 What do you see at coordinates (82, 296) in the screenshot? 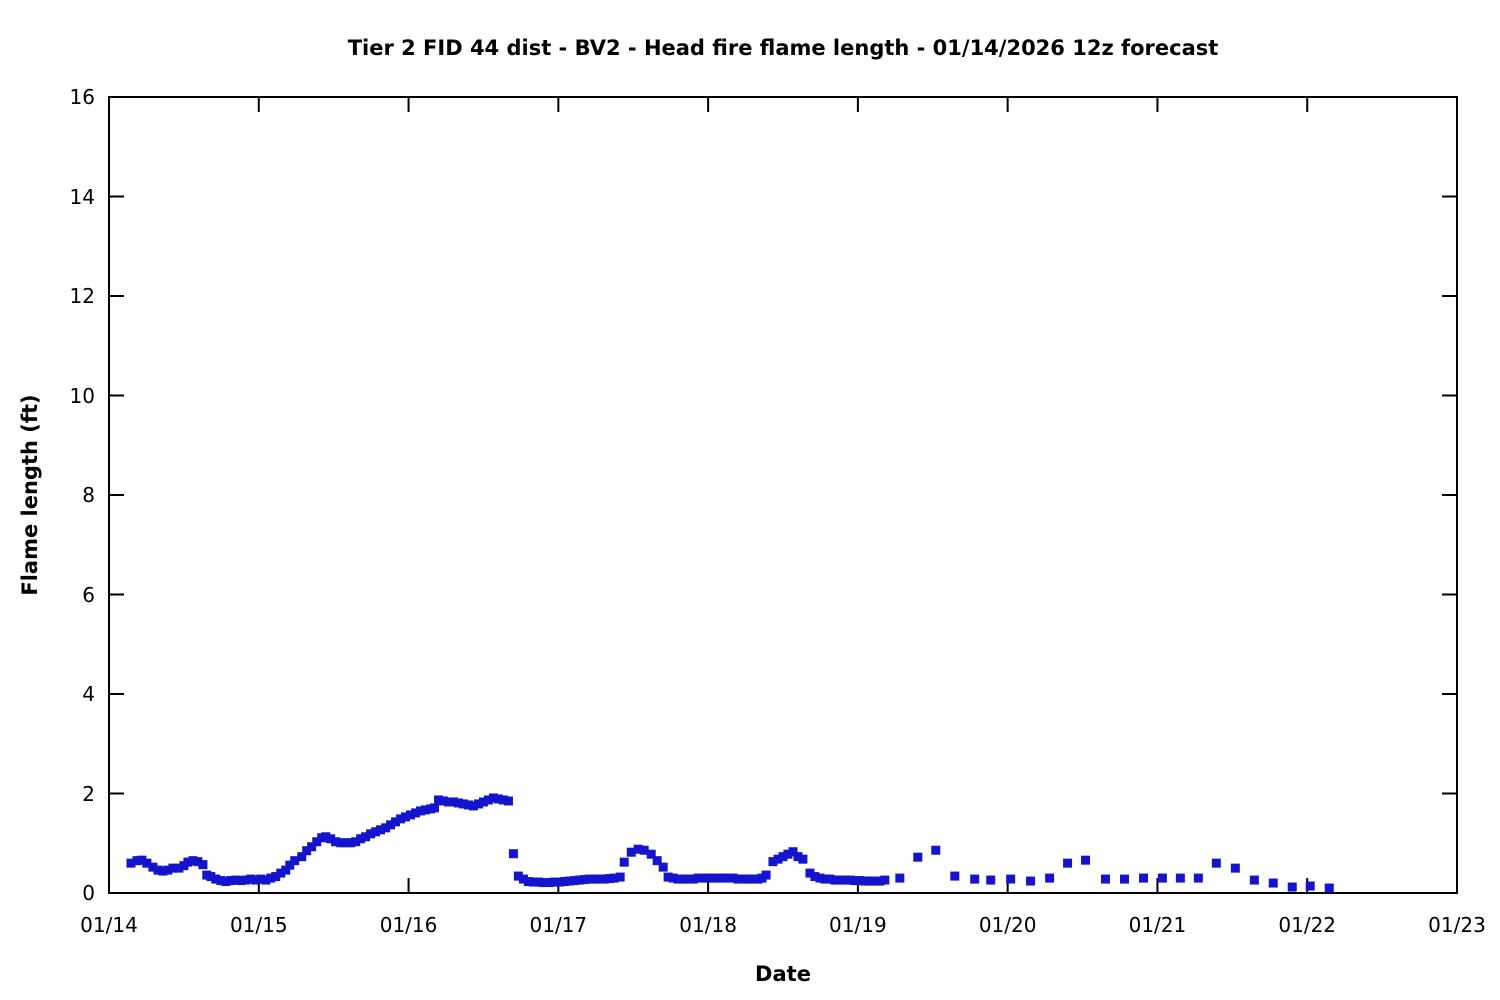
I see `y-tick-label: 12` at bounding box center [82, 296].